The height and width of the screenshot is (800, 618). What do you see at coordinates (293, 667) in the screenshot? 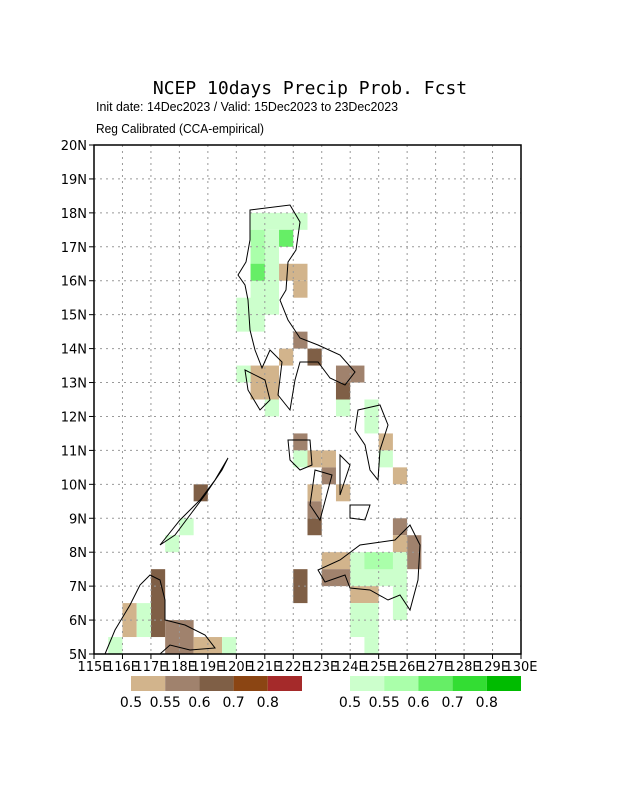
I see `x-tick-label: 122E` at bounding box center [293, 667].